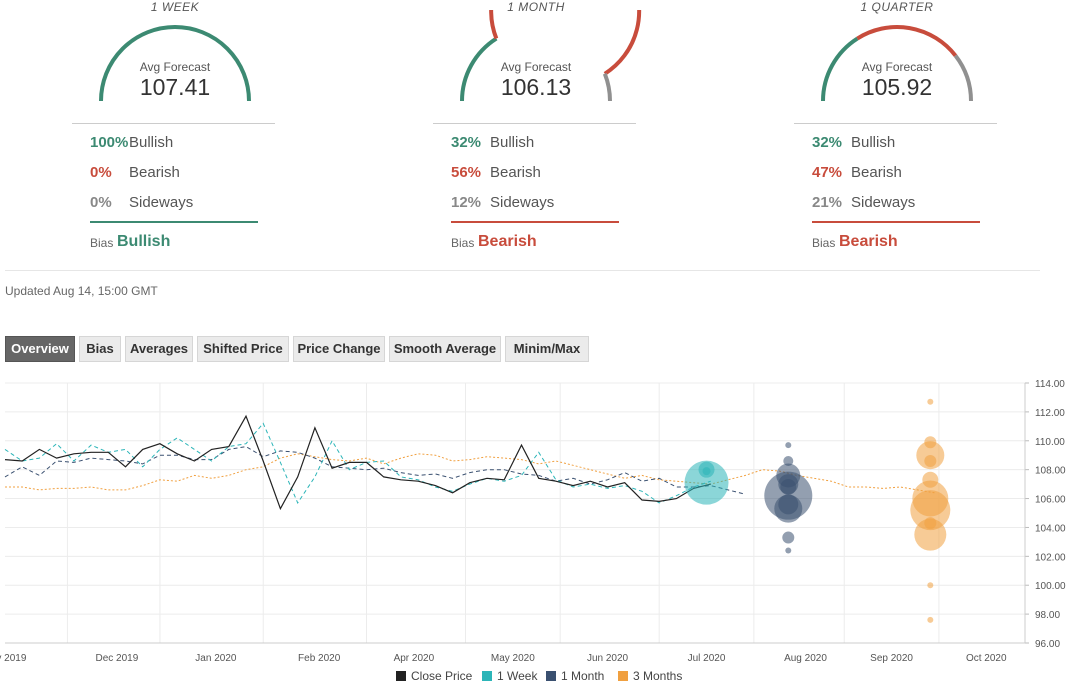 Image resolution: width=1067 pixels, height=683 pixels. Describe the element at coordinates (547, 349) in the screenshot. I see `tab-minim-max: Minim/Max` at that location.